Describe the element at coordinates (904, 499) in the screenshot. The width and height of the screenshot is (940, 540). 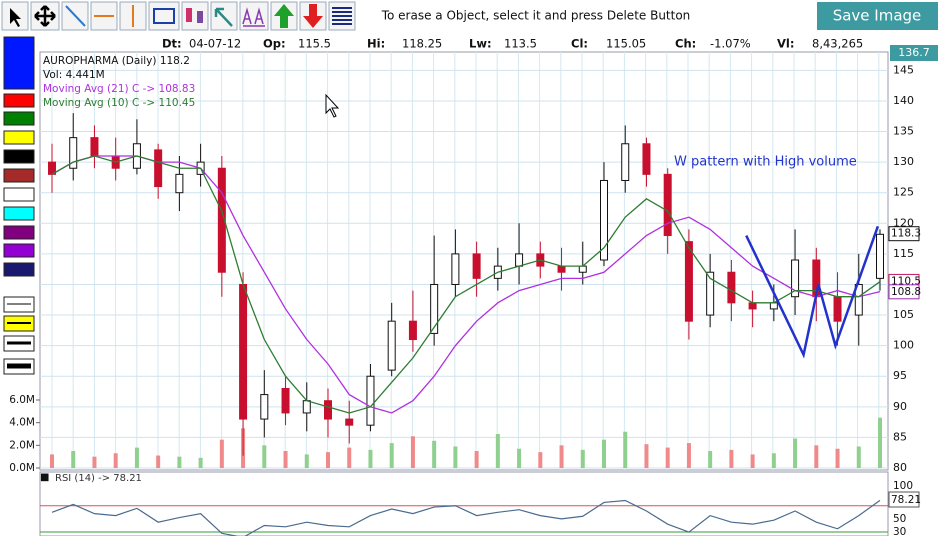
I see `rsi-tag-box` at that location.